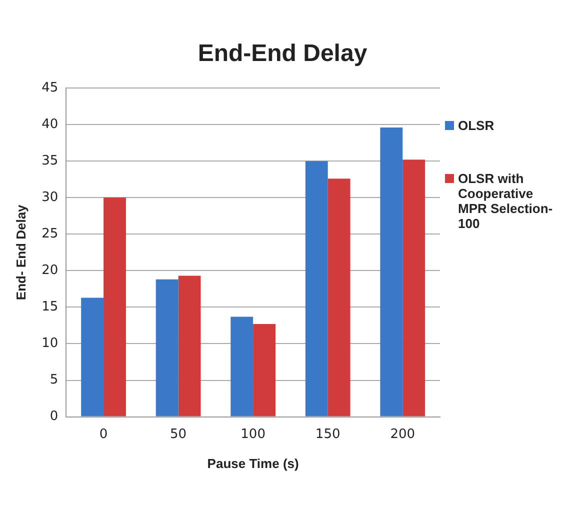  I want to click on y-tick-label: 0, so click(54, 416).